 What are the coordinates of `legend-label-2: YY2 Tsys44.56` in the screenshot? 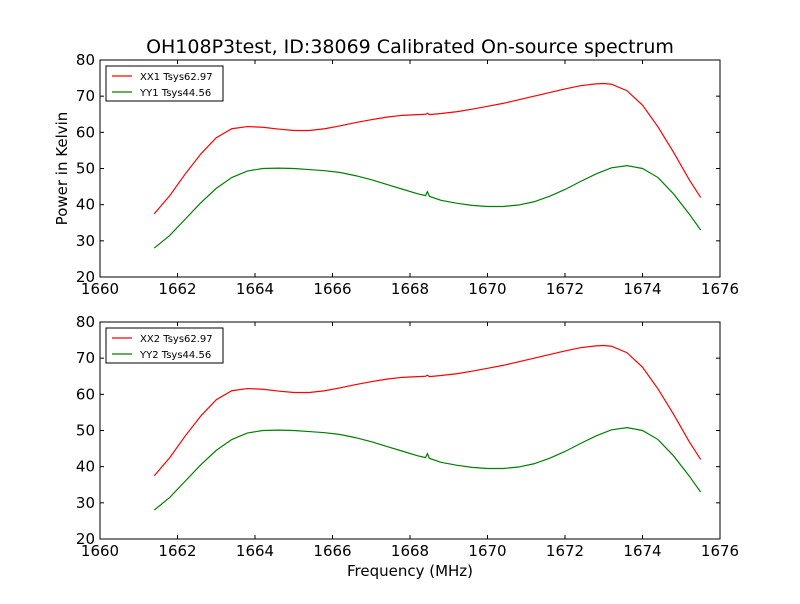 It's located at (175, 355).